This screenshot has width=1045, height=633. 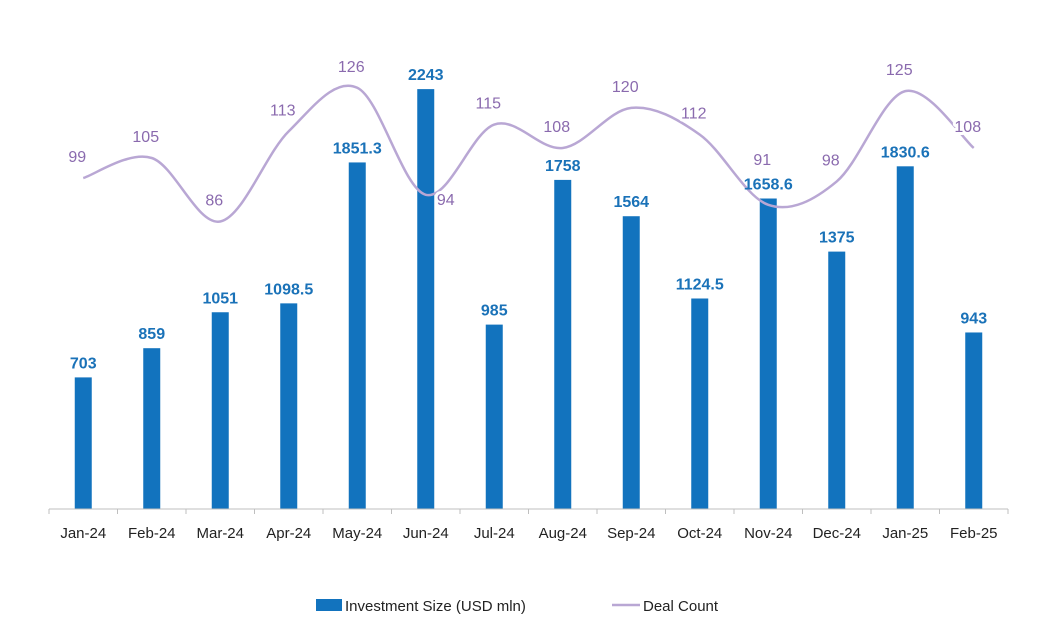 I want to click on bar-value-label: 943, so click(x=973, y=318).